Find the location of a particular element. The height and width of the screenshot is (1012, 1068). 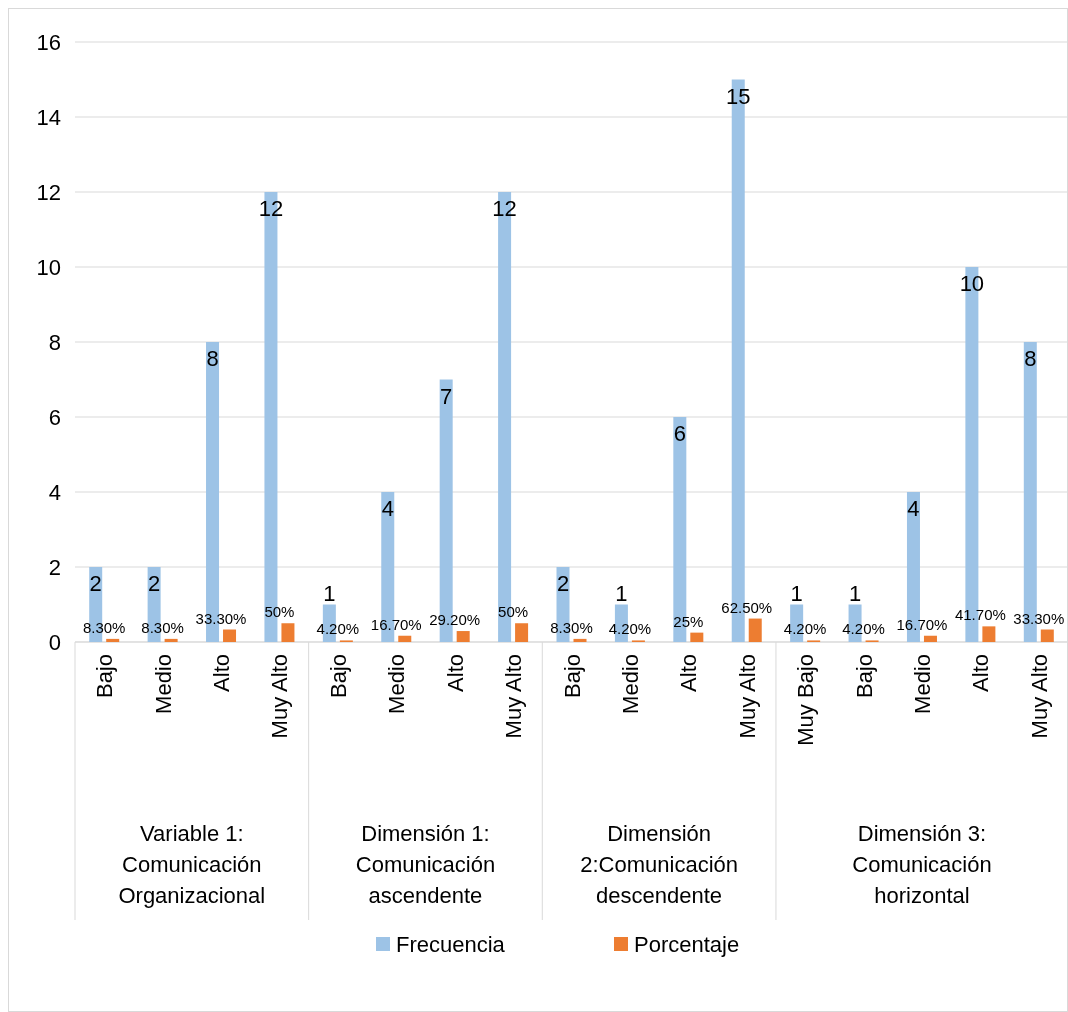

data-label: 7 is located at coordinates (446, 396).